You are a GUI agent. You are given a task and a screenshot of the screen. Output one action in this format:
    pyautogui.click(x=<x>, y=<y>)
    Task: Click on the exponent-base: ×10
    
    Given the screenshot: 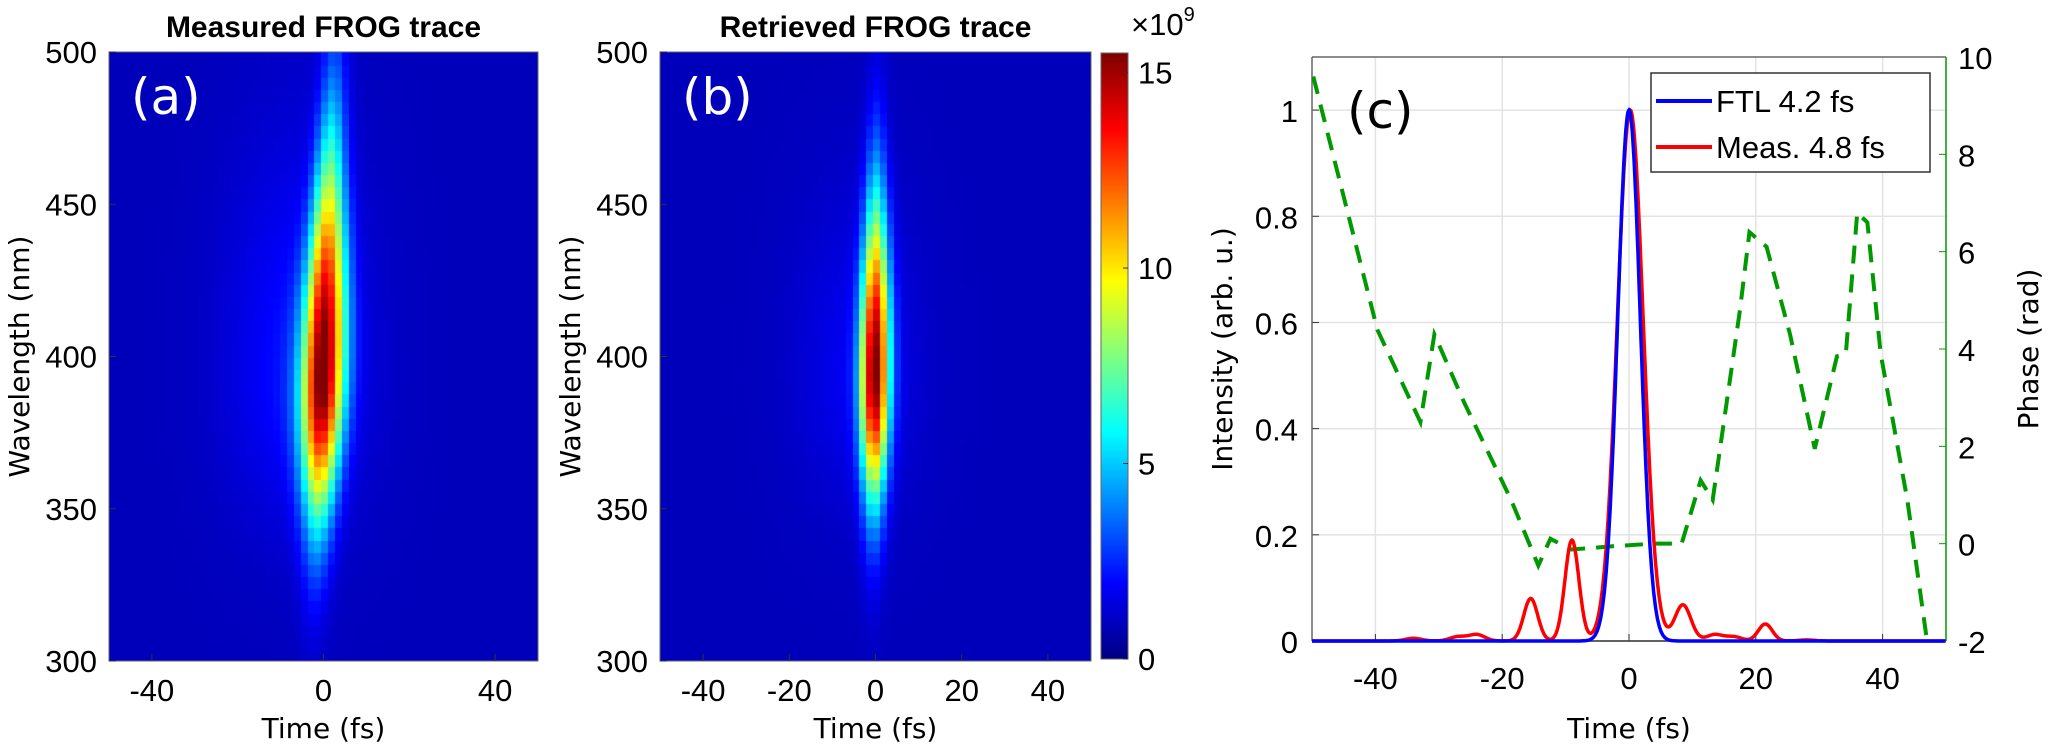 What is the action you would take?
    pyautogui.click(x=1157, y=24)
    